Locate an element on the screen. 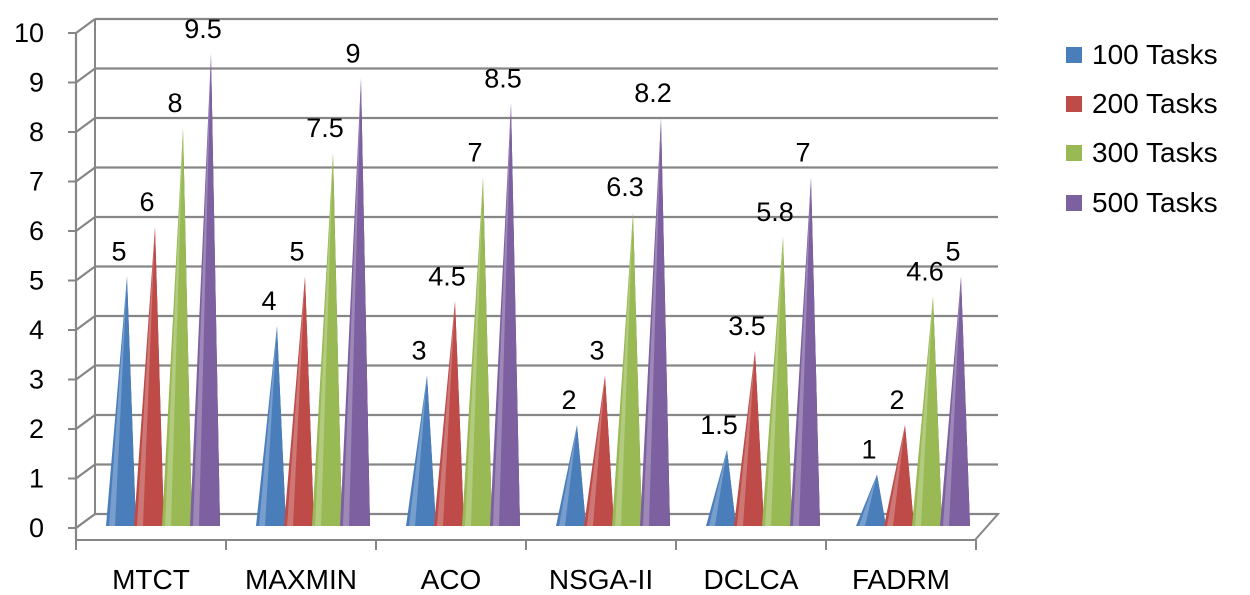  legend-item-100-tasks: 100 Tasks is located at coordinates (1158, 54).